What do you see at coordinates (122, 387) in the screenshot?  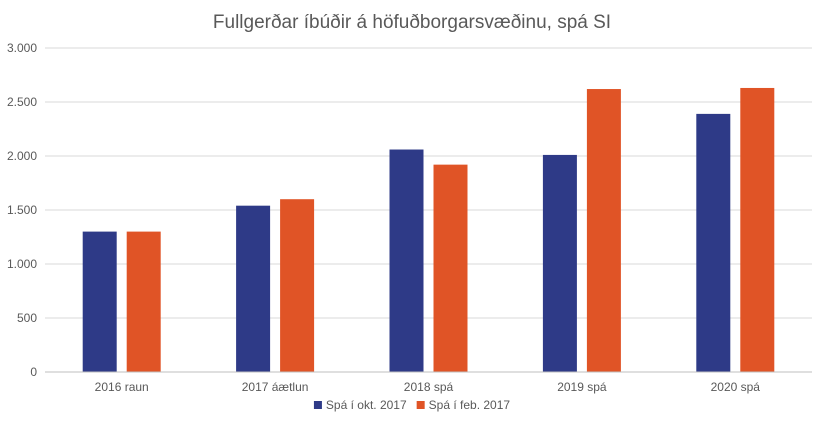 I see `x-tick-label: 2016 raun` at bounding box center [122, 387].